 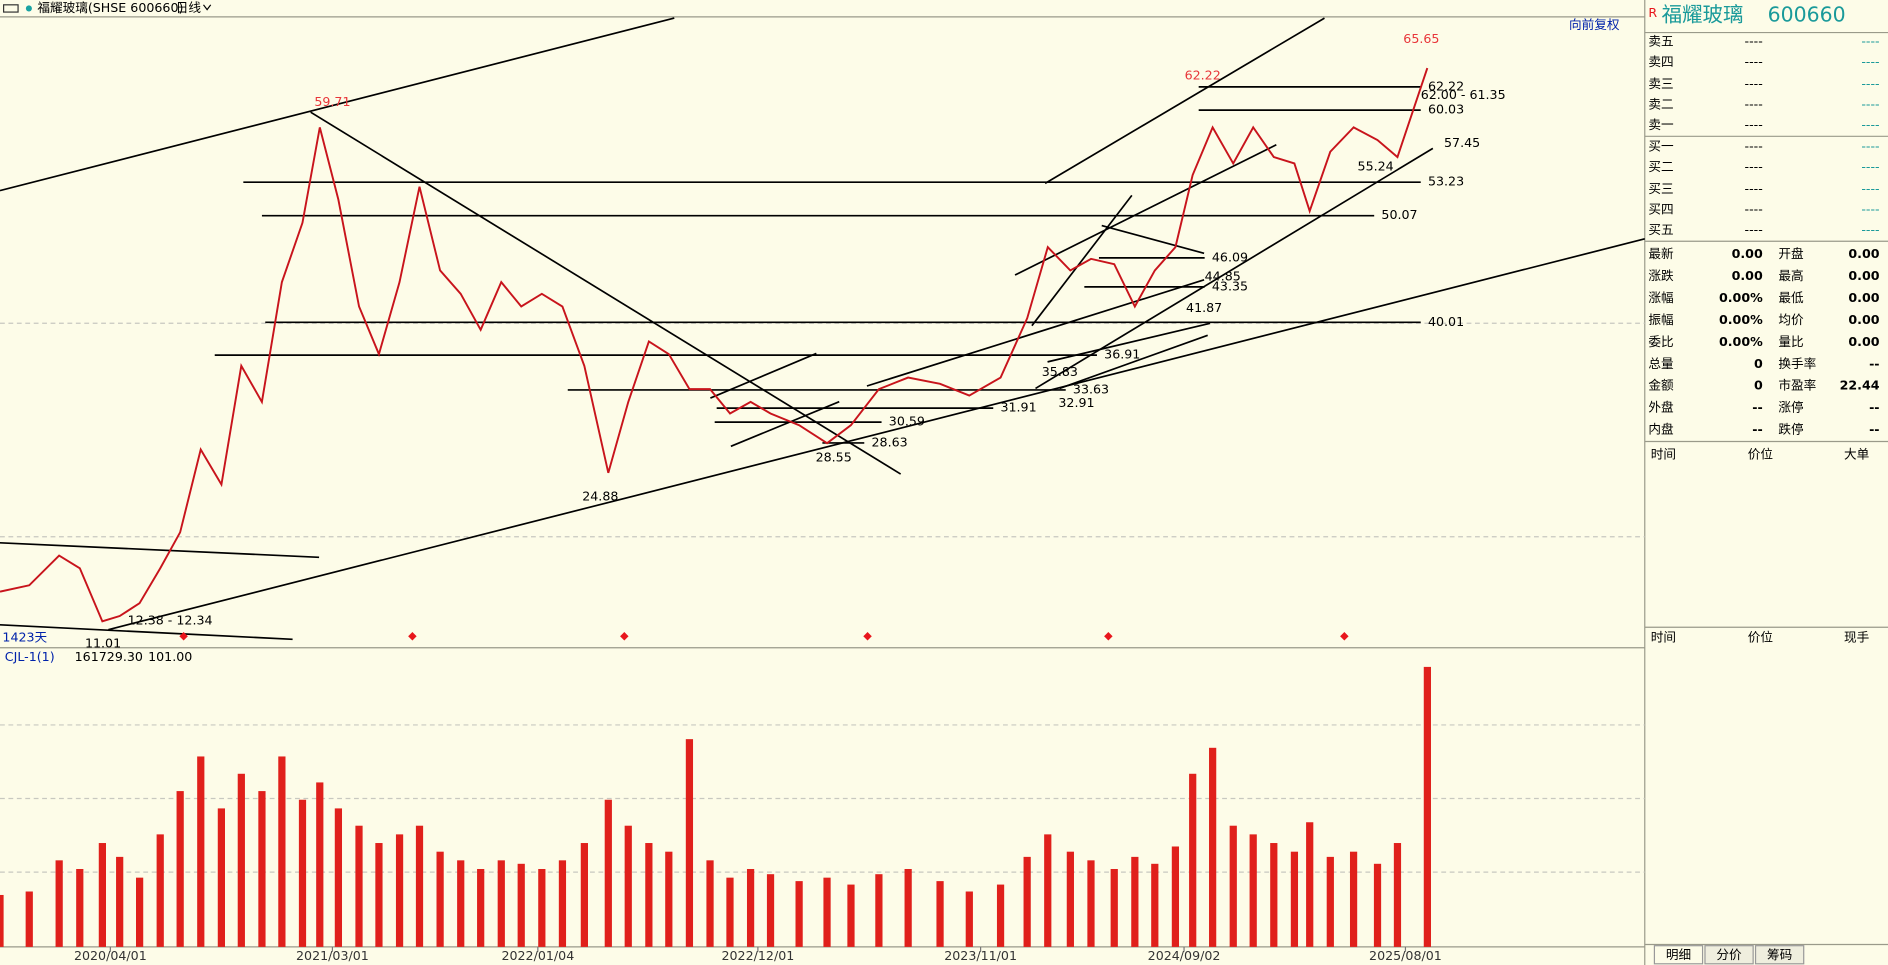 I want to click on stat-label: 跌停, so click(x=1790, y=429).